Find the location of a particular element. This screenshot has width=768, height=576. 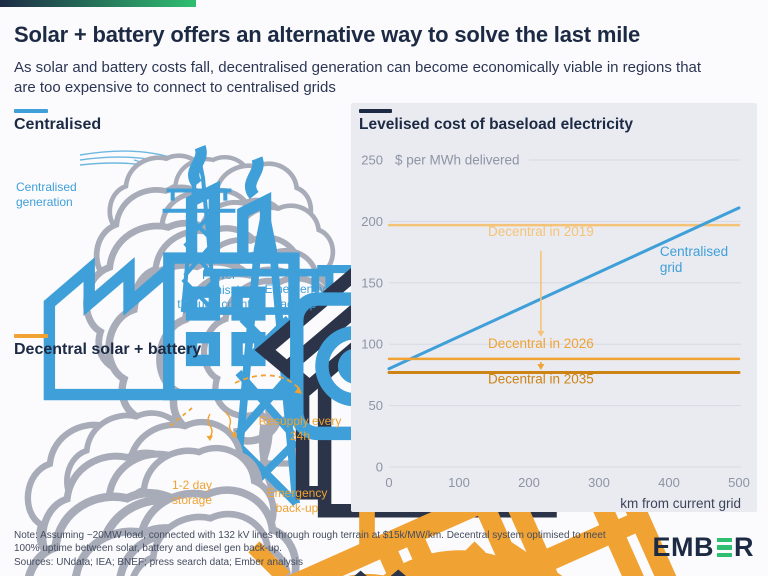

decentral-backup-label: Emergency back-up is located at coordinates (297, 500).